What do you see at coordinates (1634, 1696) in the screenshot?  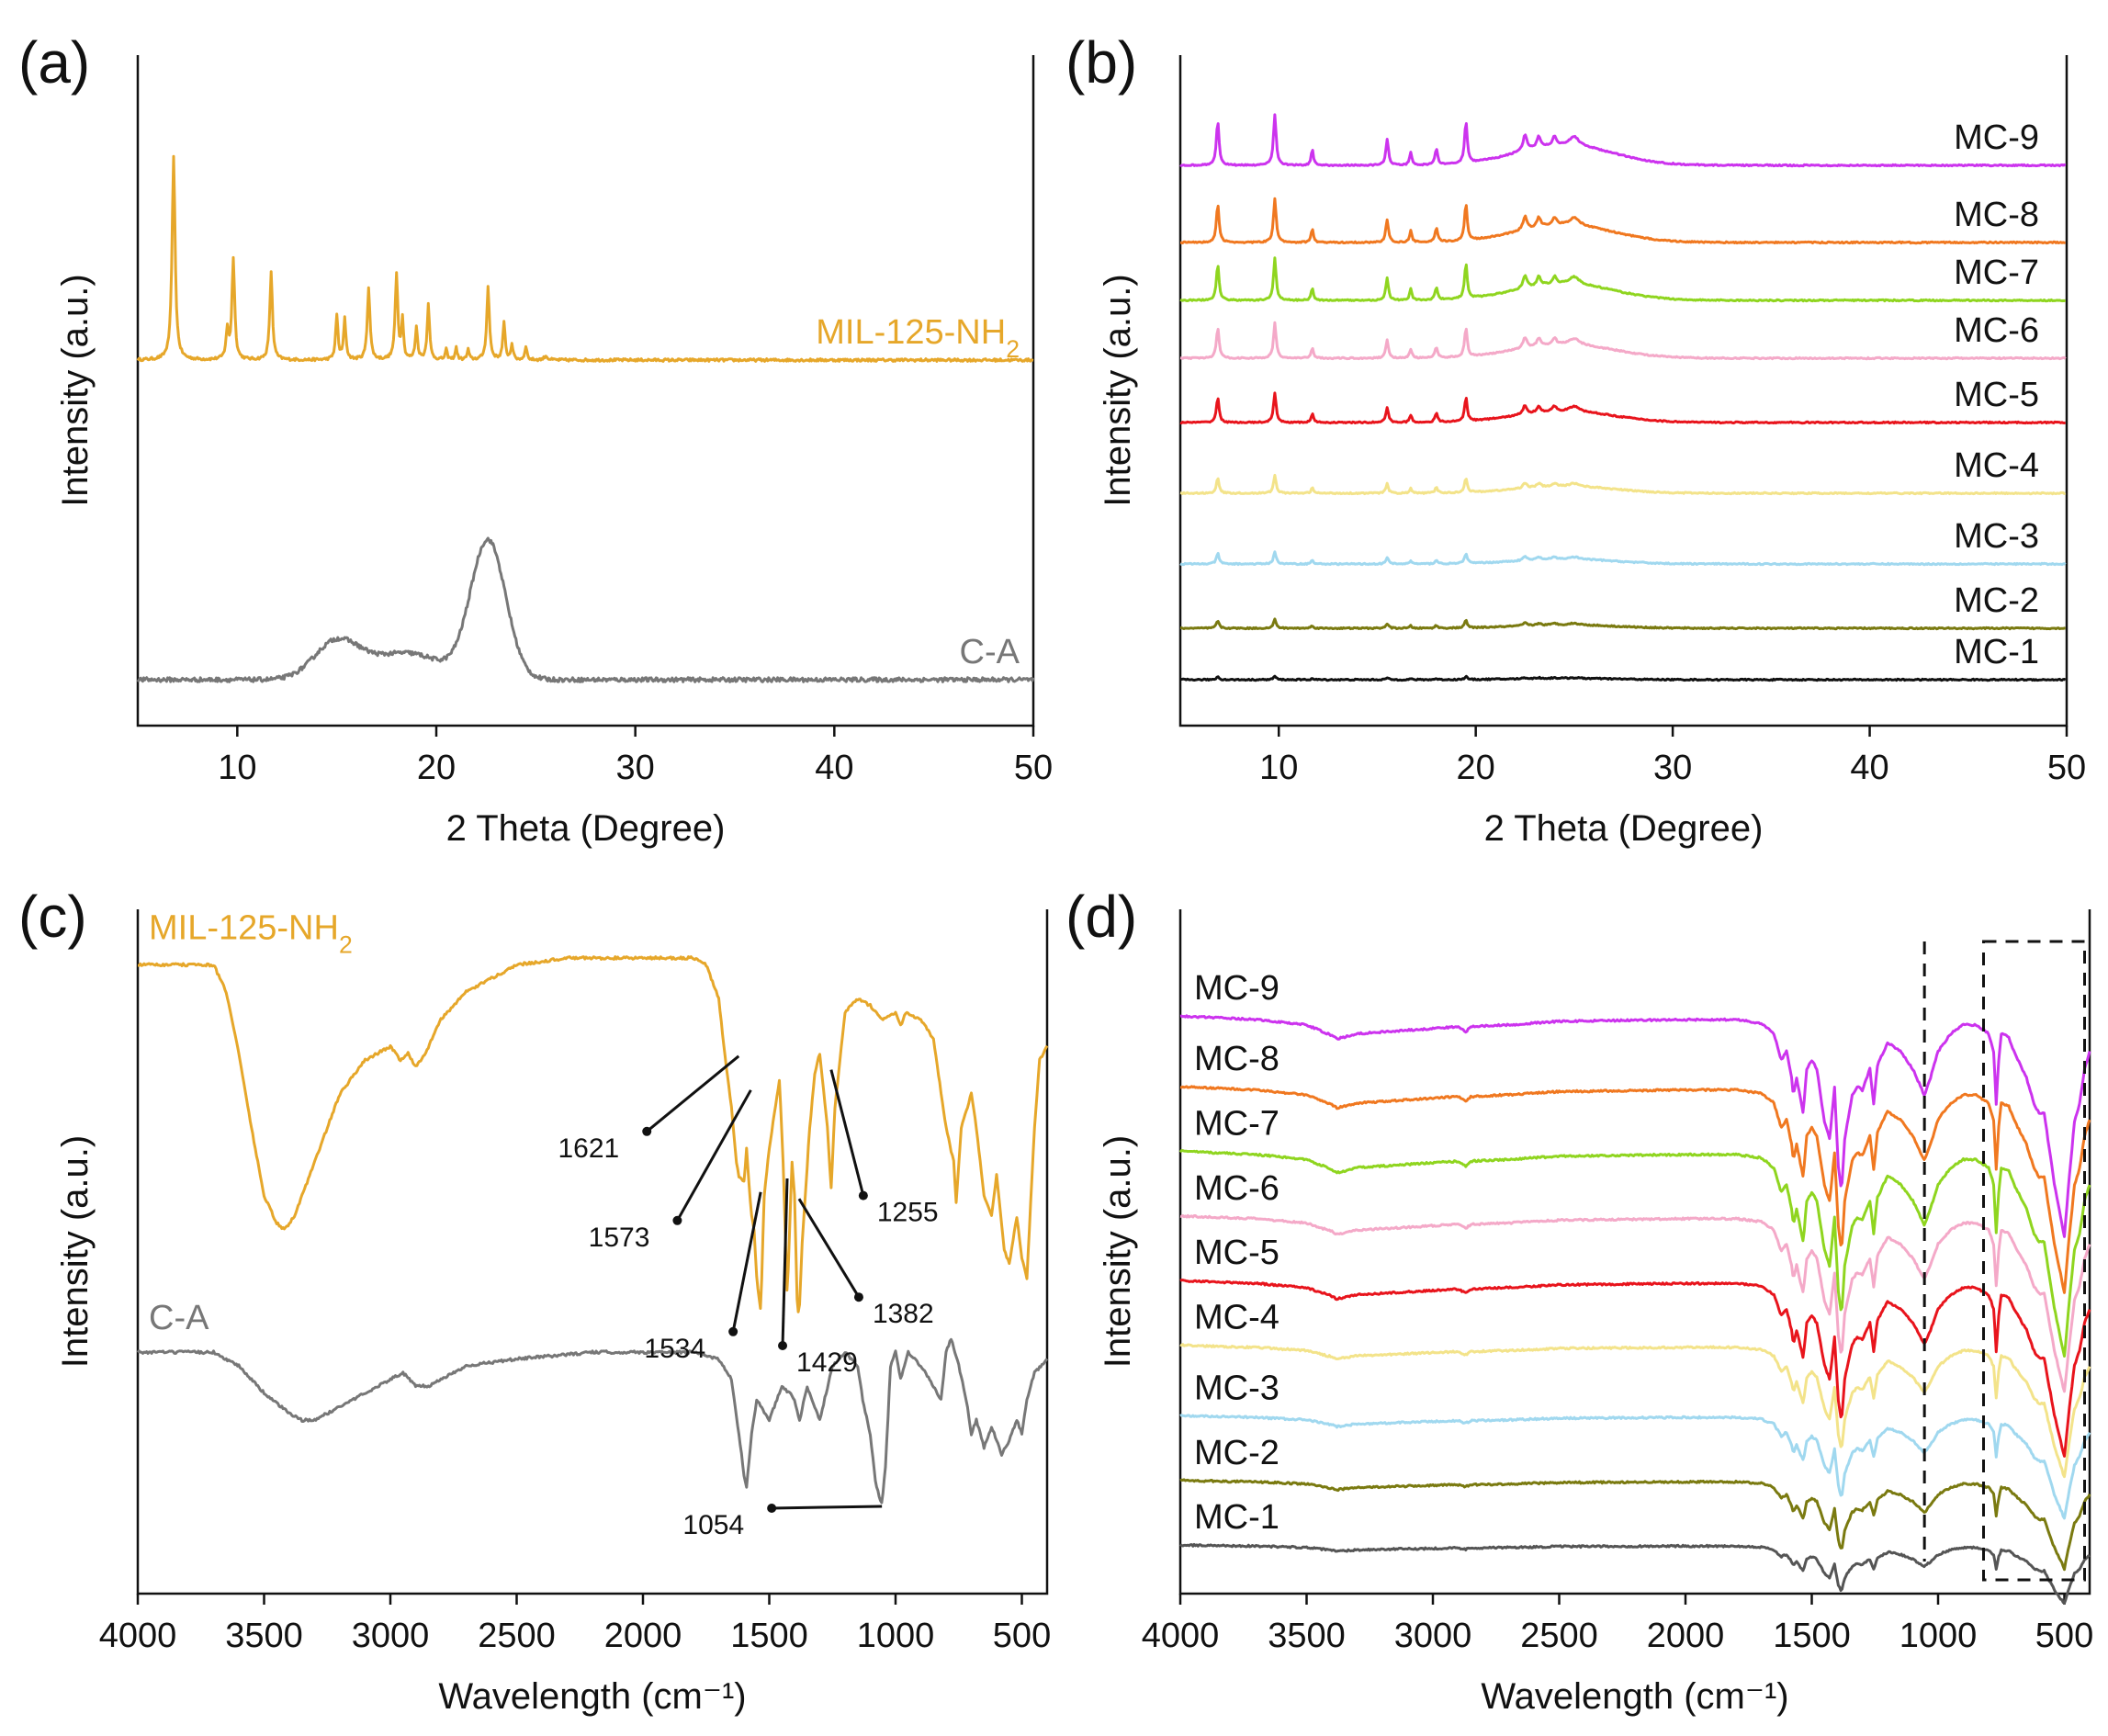 I see `x-axis-label: Wavelength (cm⁻¹)` at bounding box center [1634, 1696].